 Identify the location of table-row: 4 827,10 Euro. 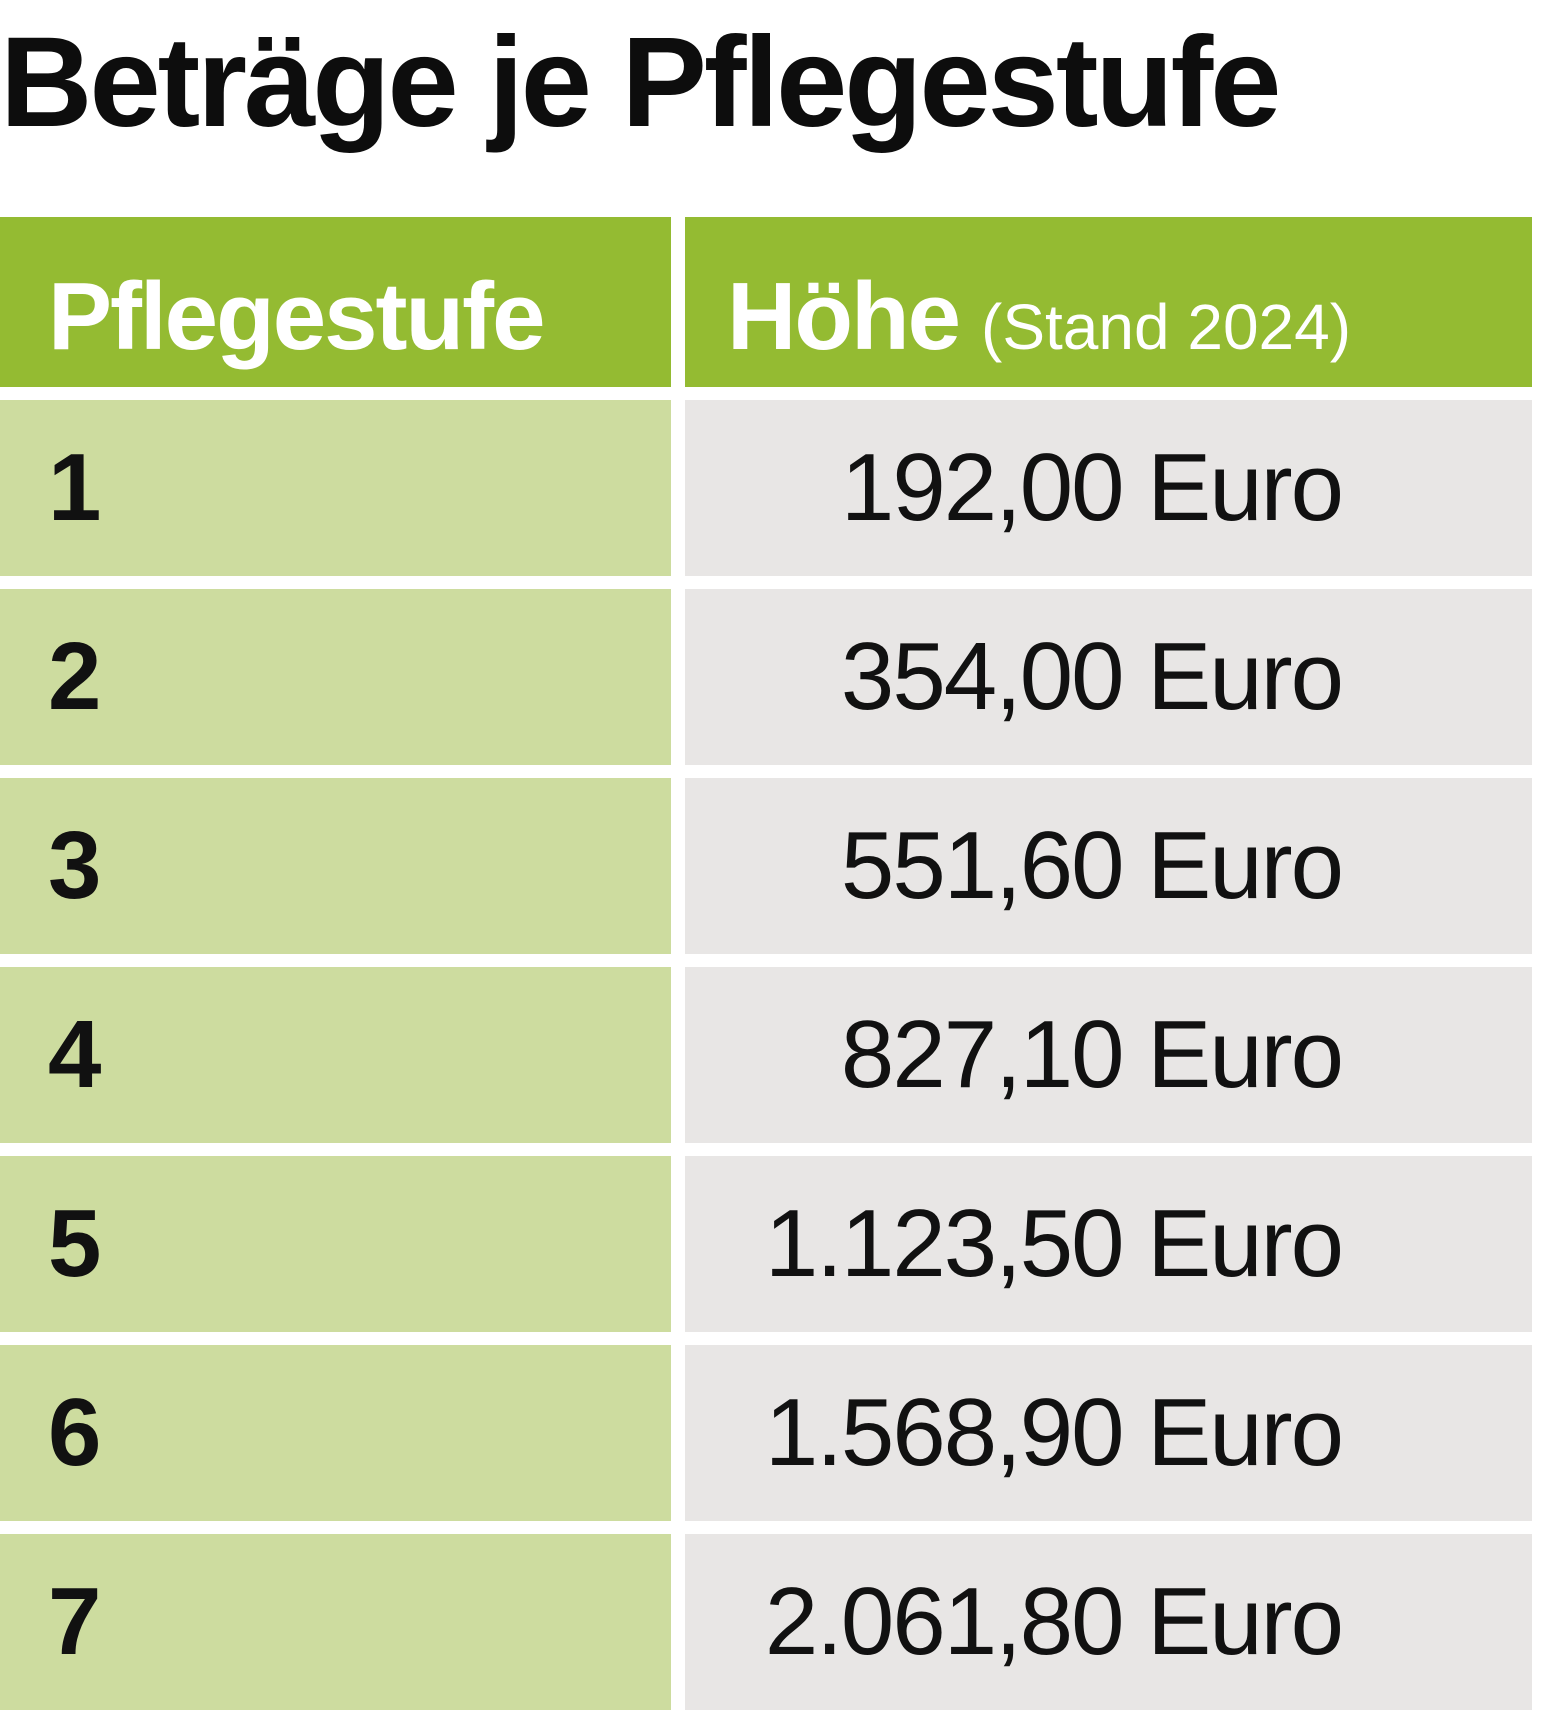
(766, 1055).